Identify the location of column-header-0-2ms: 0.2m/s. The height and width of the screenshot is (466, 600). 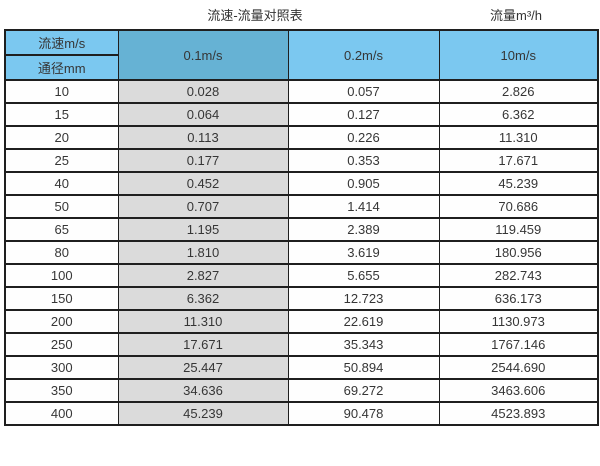
(363, 55).